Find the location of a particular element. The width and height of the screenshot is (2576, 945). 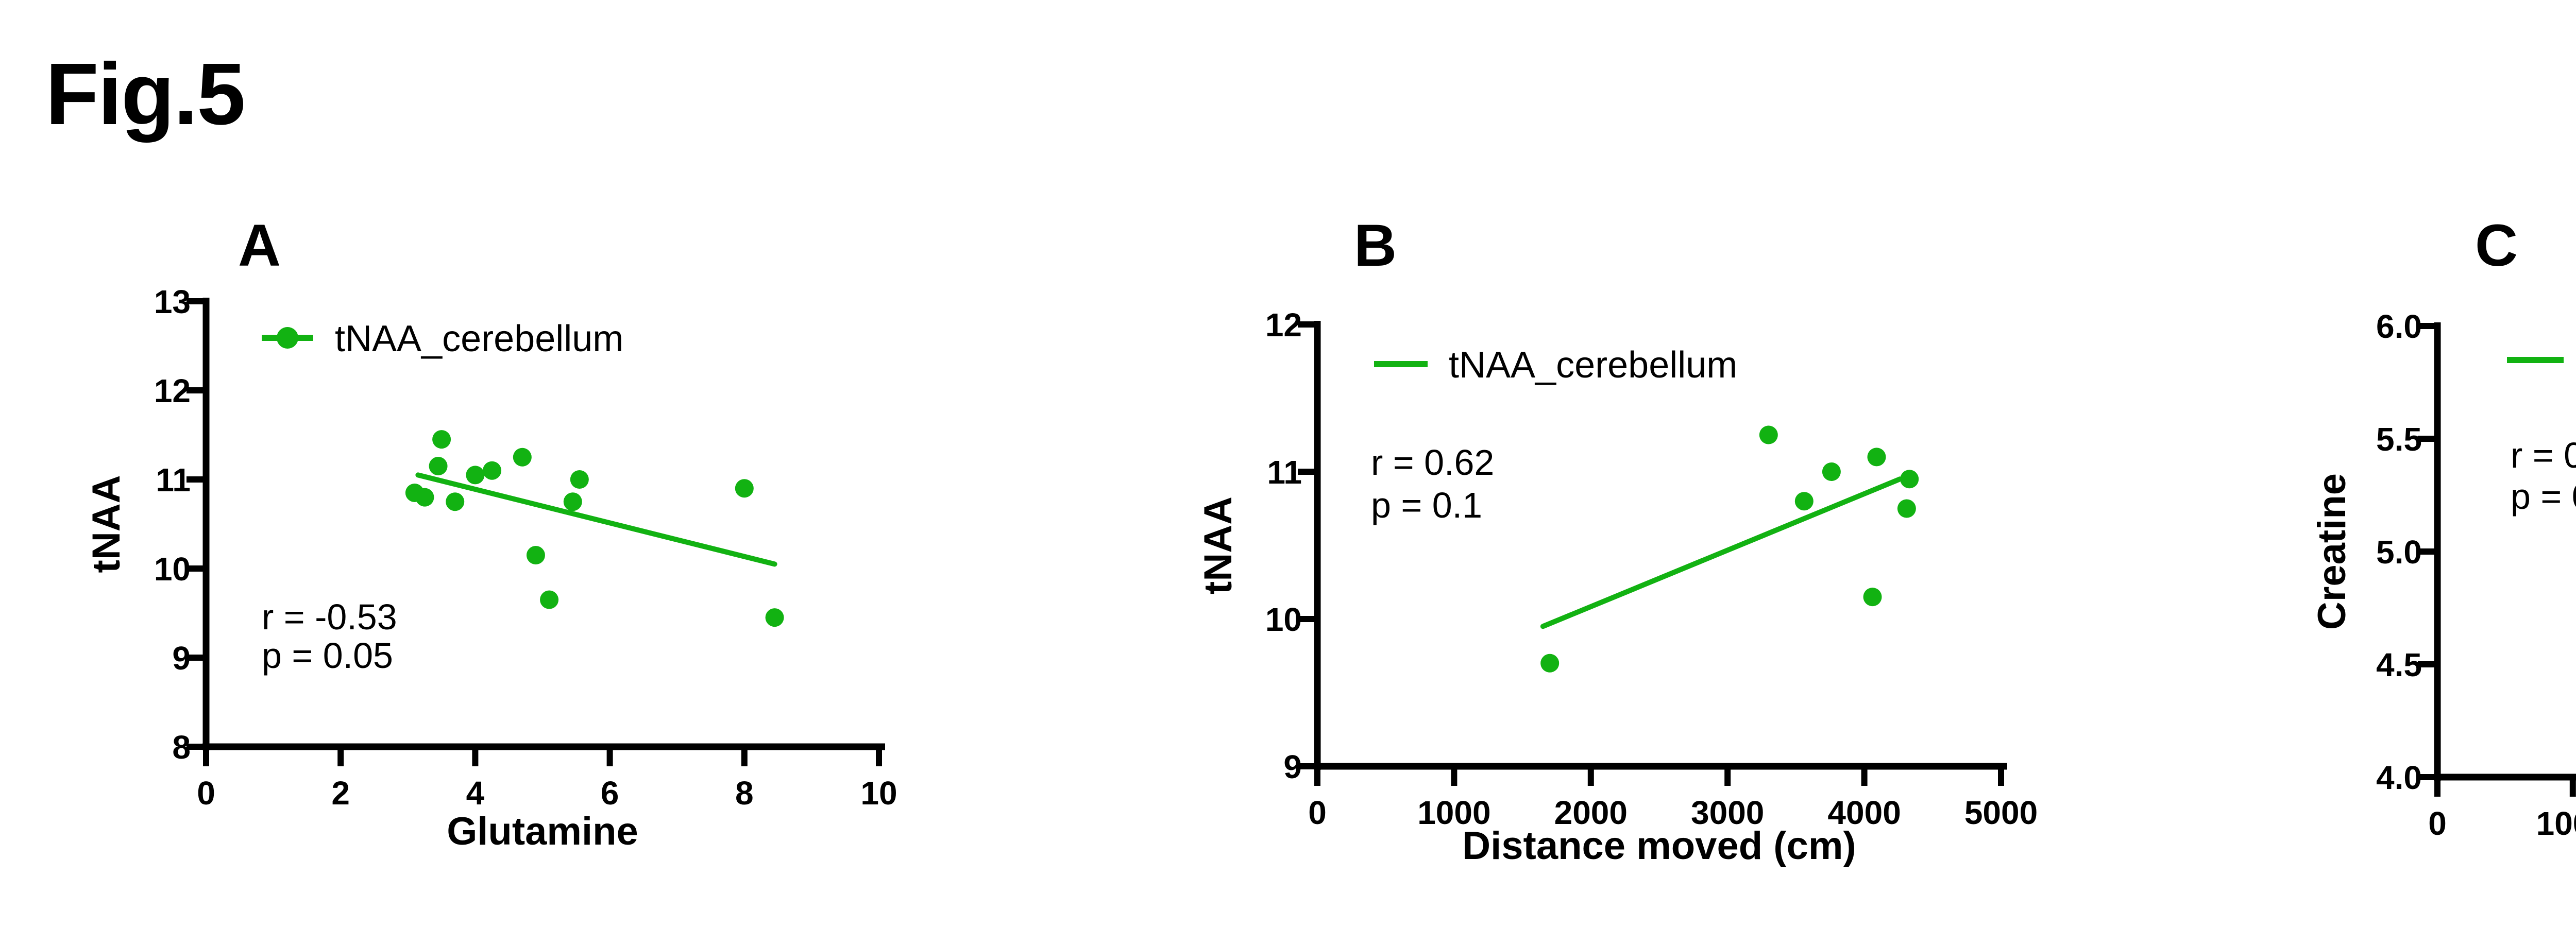

x-tick-label: 3000 is located at coordinates (1727, 813).